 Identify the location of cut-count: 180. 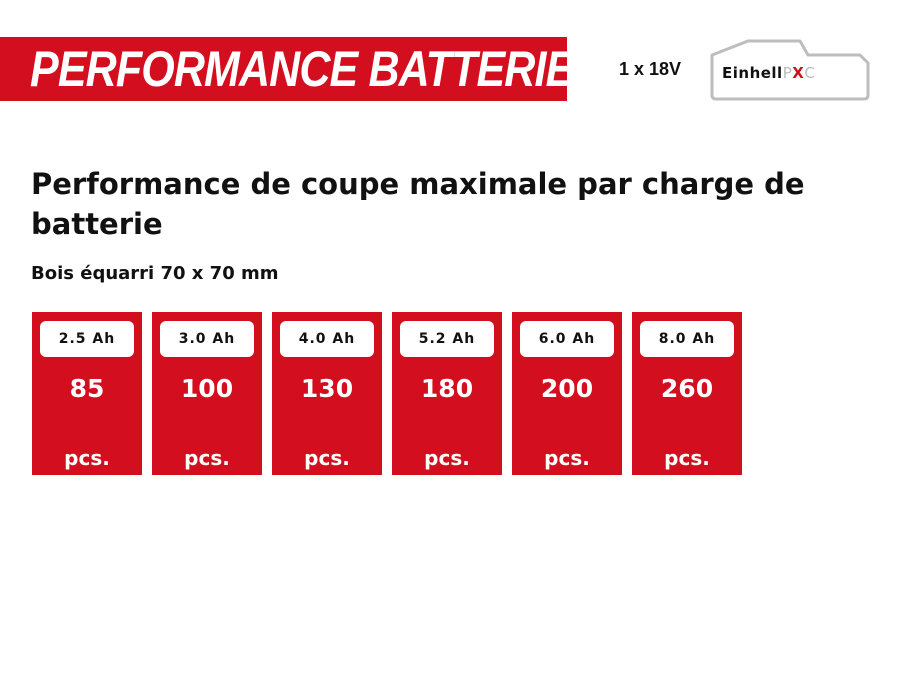
(447, 388).